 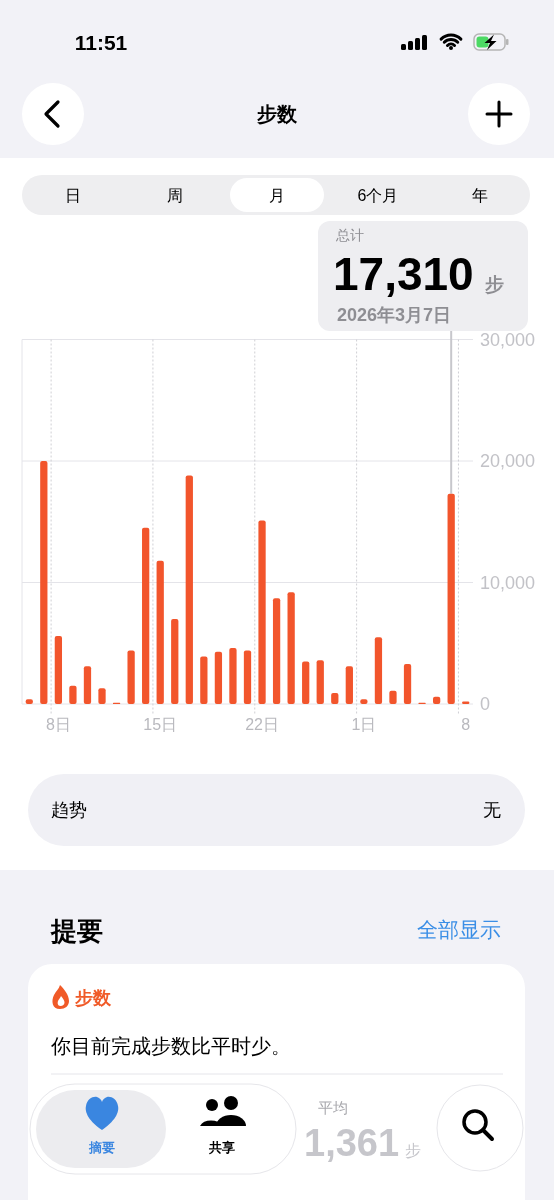 What do you see at coordinates (508, 582) in the screenshot?
I see `y-tick-label: 10,000` at bounding box center [508, 582].